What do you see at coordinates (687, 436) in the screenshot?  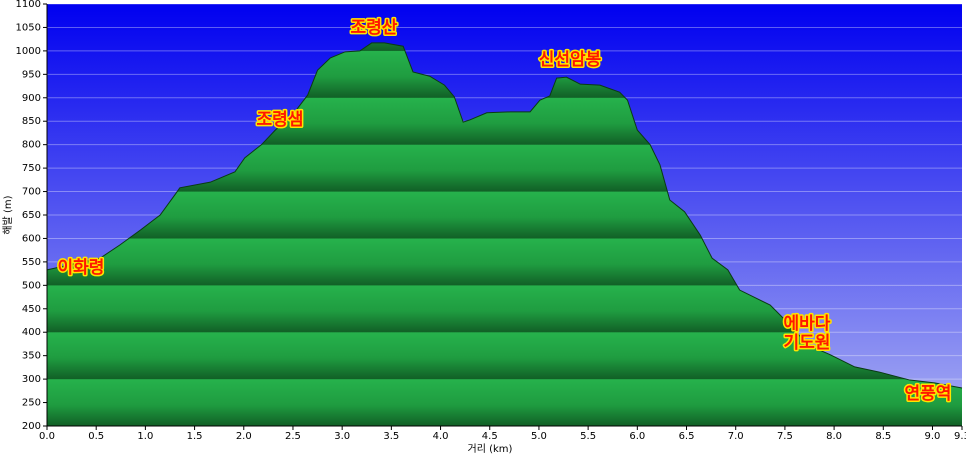 I see `x-tick-label: 6.5` at bounding box center [687, 436].